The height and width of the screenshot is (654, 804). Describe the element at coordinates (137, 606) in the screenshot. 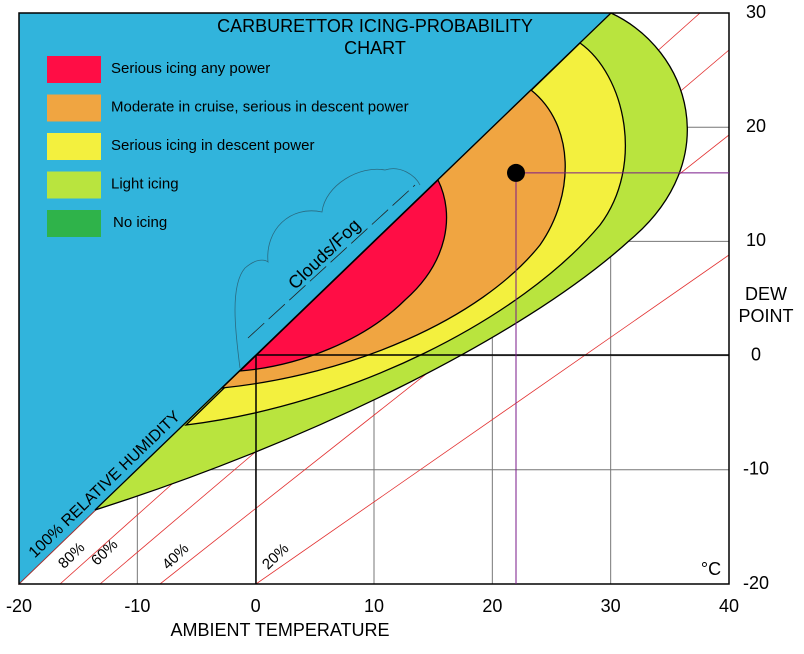

I see `x-tick-label: -10` at that location.